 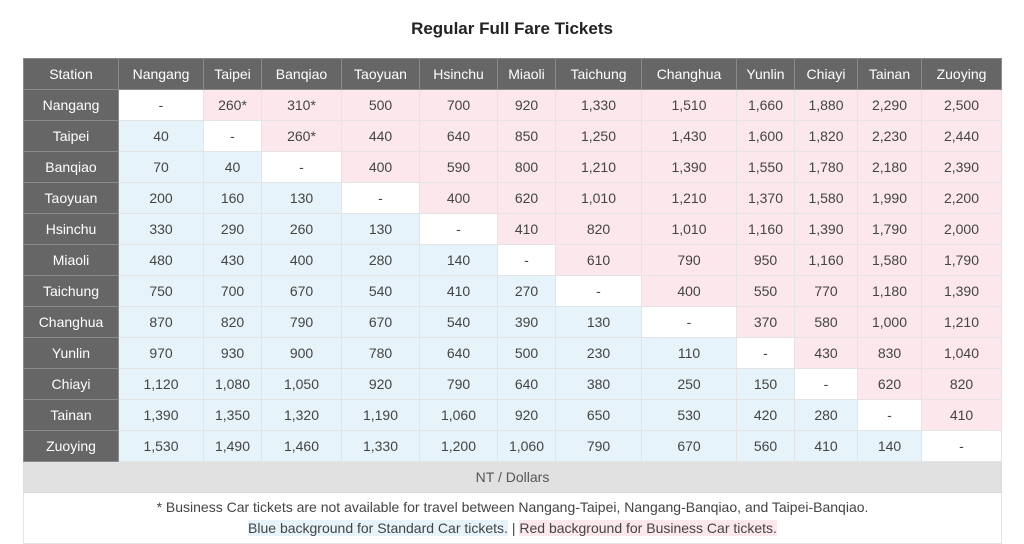 I want to click on fare-cell: 2,180, so click(x=889, y=167).